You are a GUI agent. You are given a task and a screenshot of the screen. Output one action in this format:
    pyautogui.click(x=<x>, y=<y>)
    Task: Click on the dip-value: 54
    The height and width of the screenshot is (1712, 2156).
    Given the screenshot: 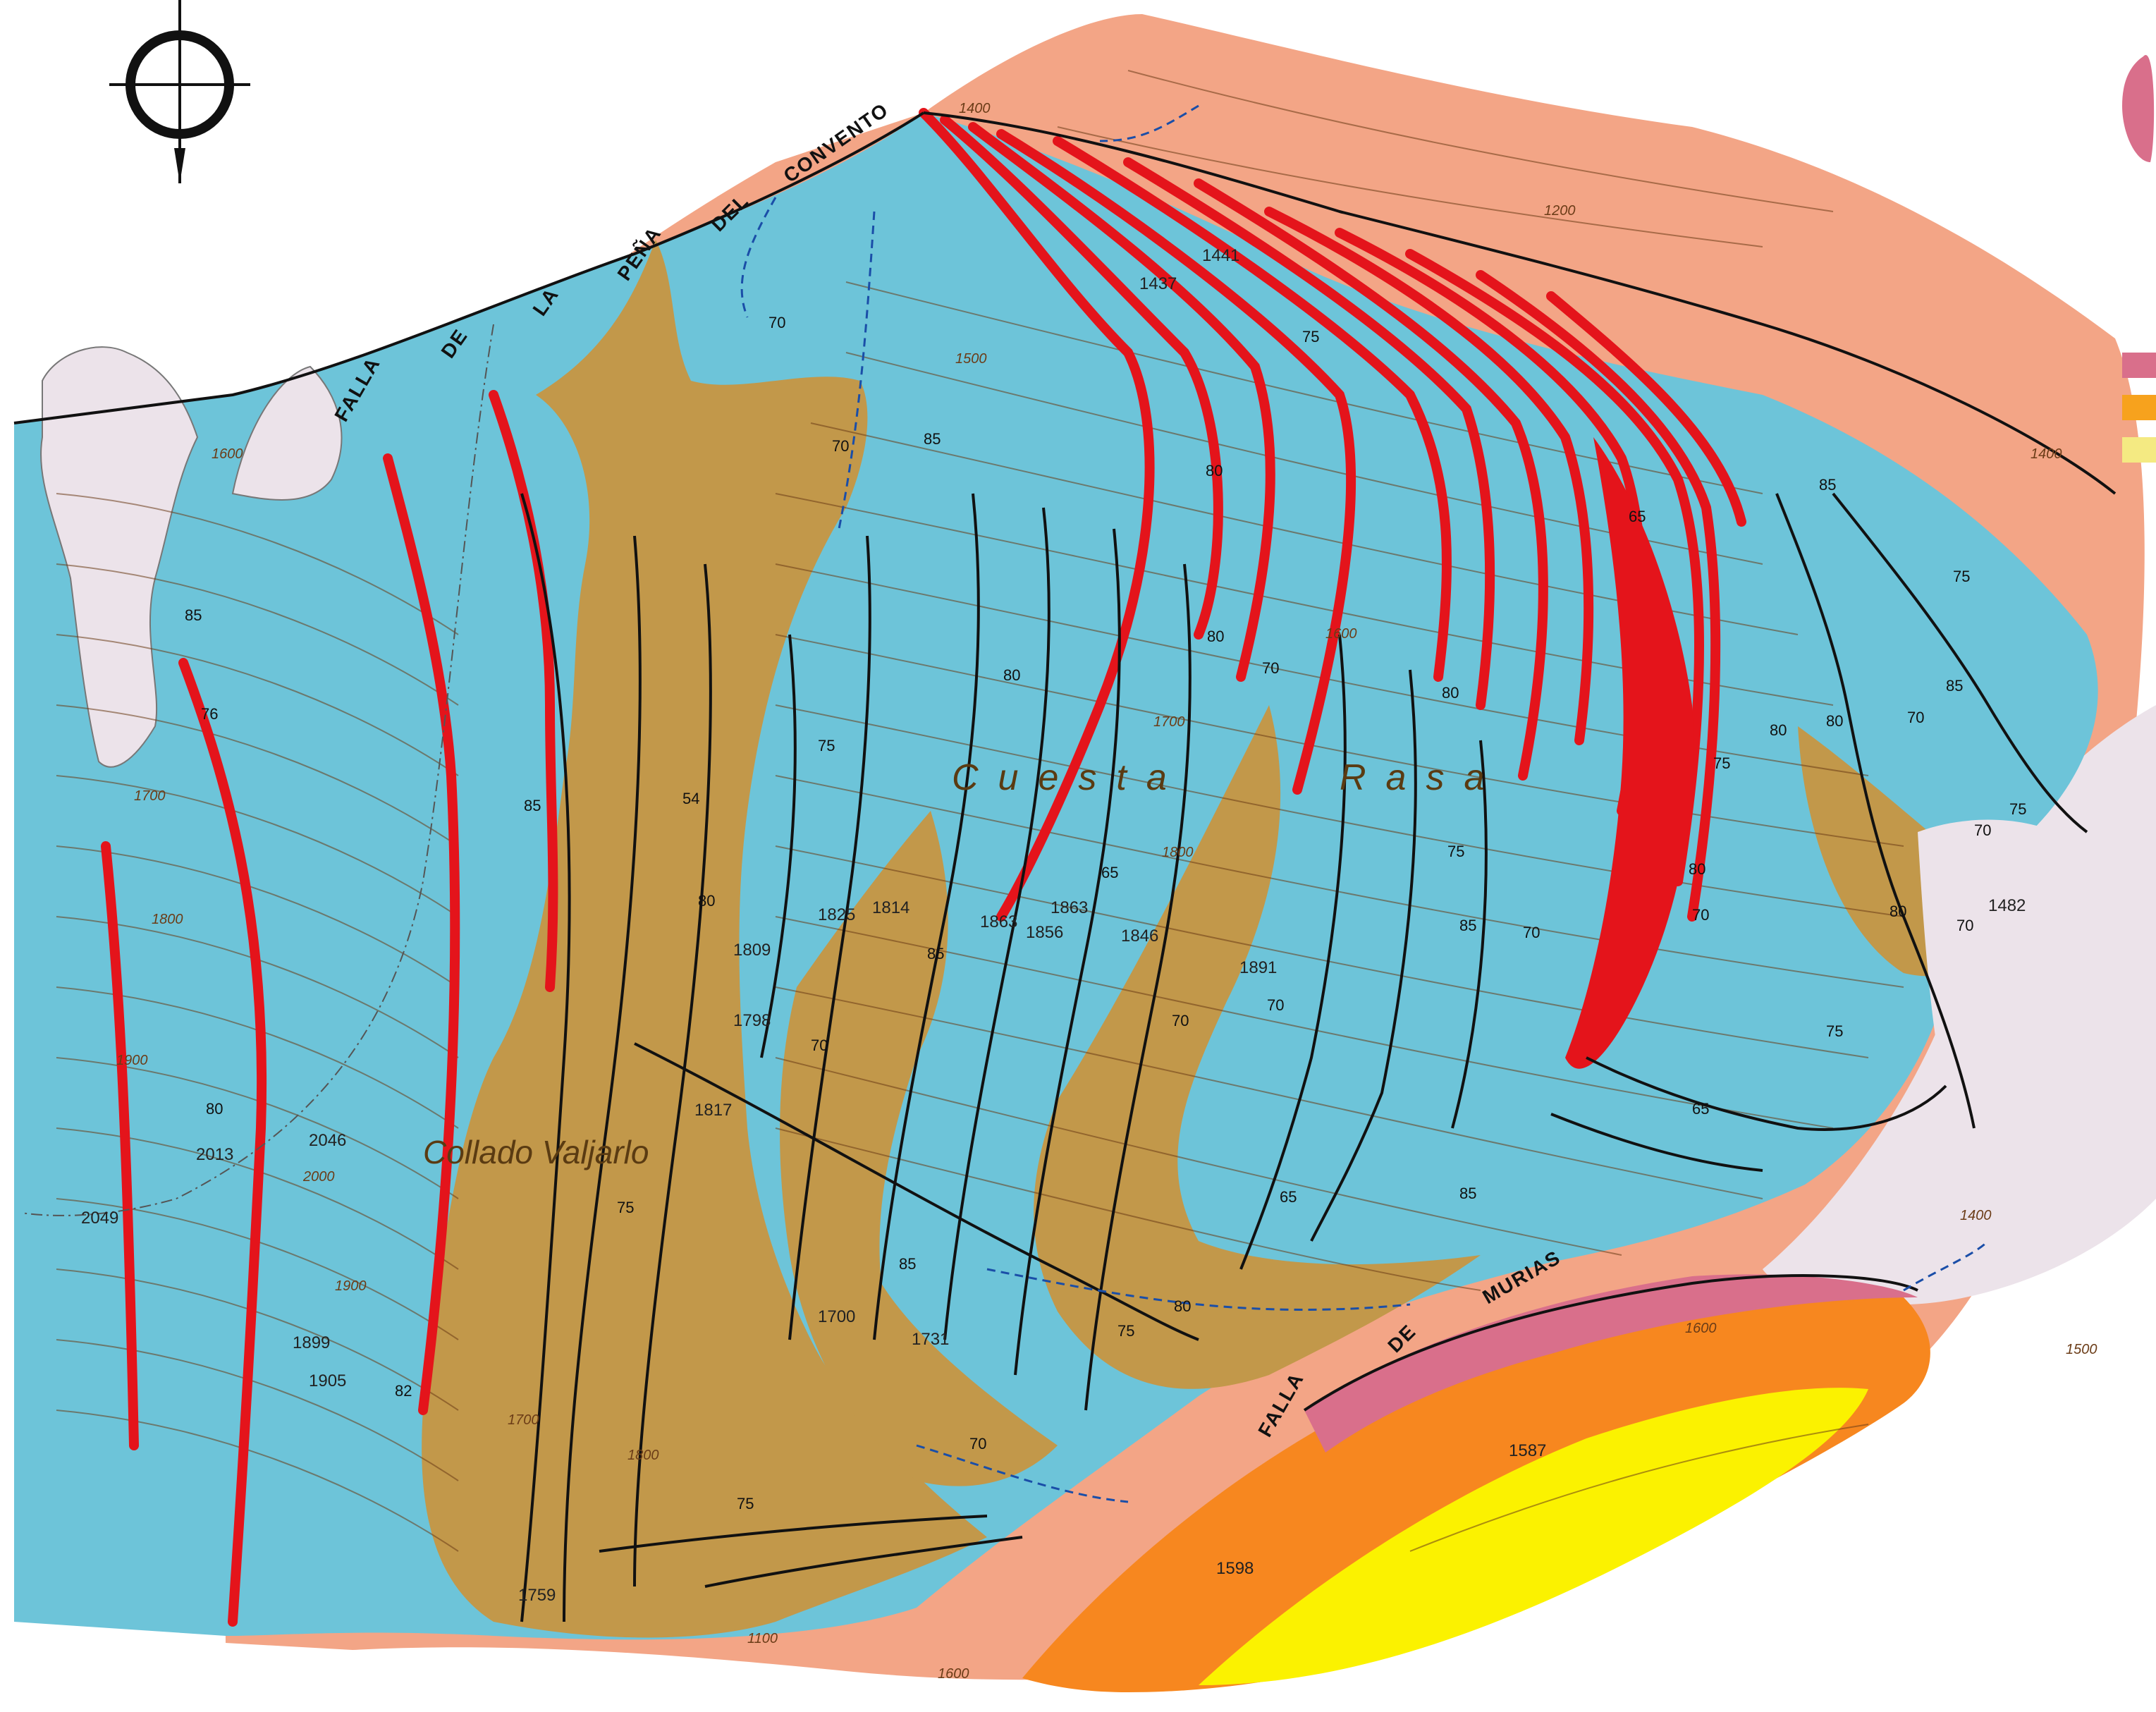 What is the action you would take?
    pyautogui.click(x=690, y=799)
    